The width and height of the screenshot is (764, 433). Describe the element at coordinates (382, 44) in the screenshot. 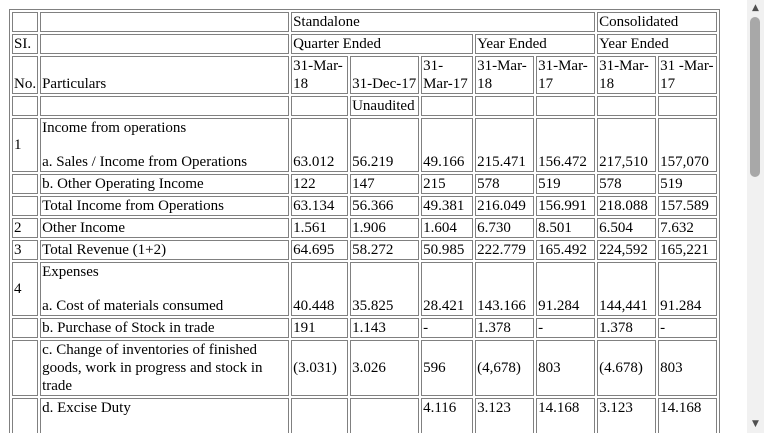

I see `quarter-ended-header: Quarter Ended` at that location.